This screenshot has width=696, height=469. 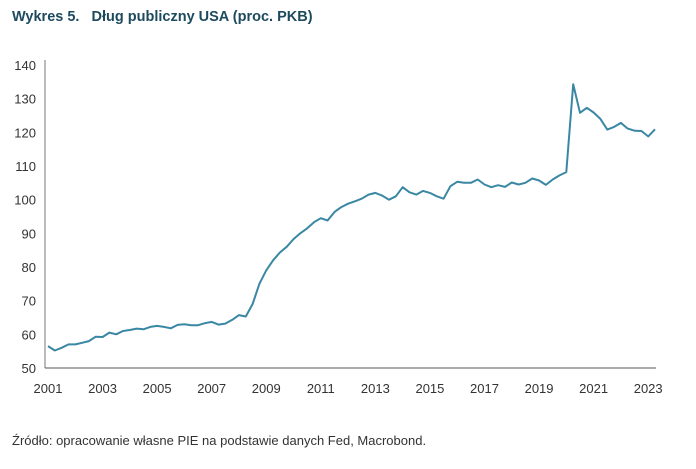 I want to click on x-tick-label: 2019, so click(x=539, y=388).